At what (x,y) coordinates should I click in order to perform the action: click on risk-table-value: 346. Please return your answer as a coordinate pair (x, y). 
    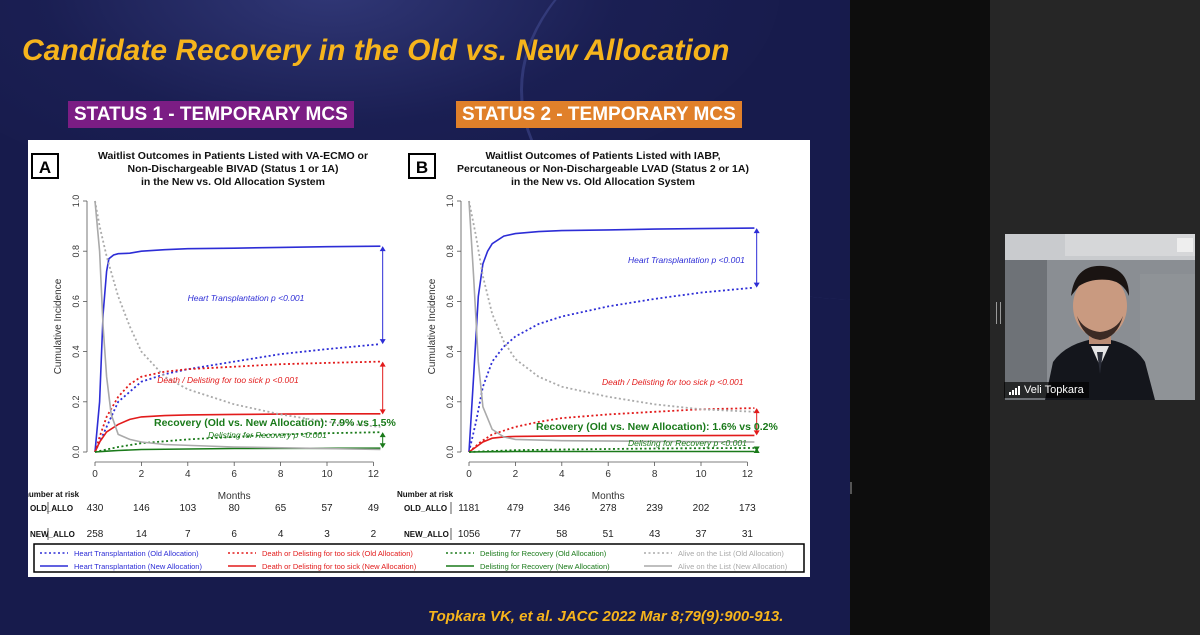
    Looking at the image, I should click on (561, 508).